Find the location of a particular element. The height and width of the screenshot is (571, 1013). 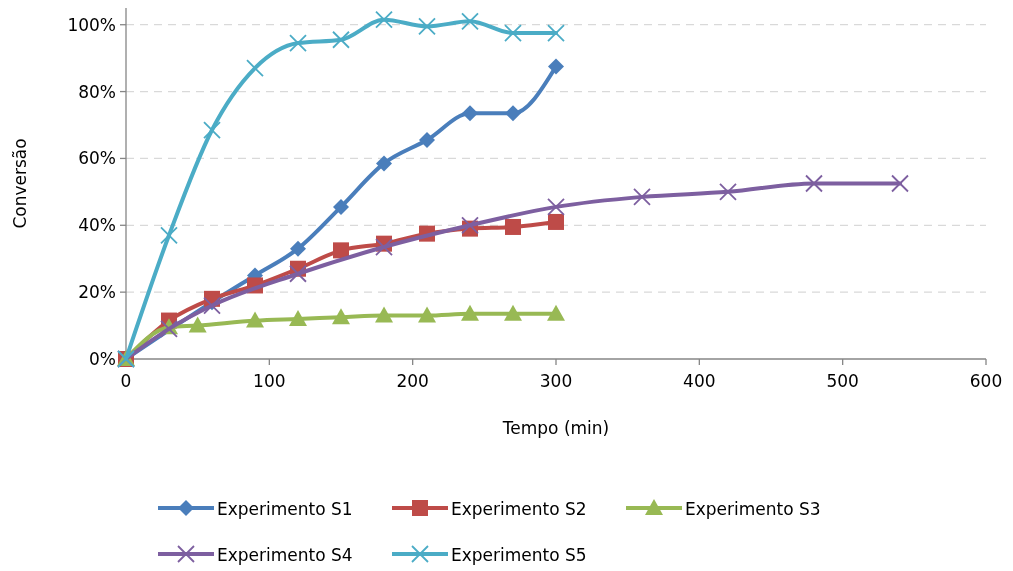

y-tick-label: 60% is located at coordinates (97, 158).